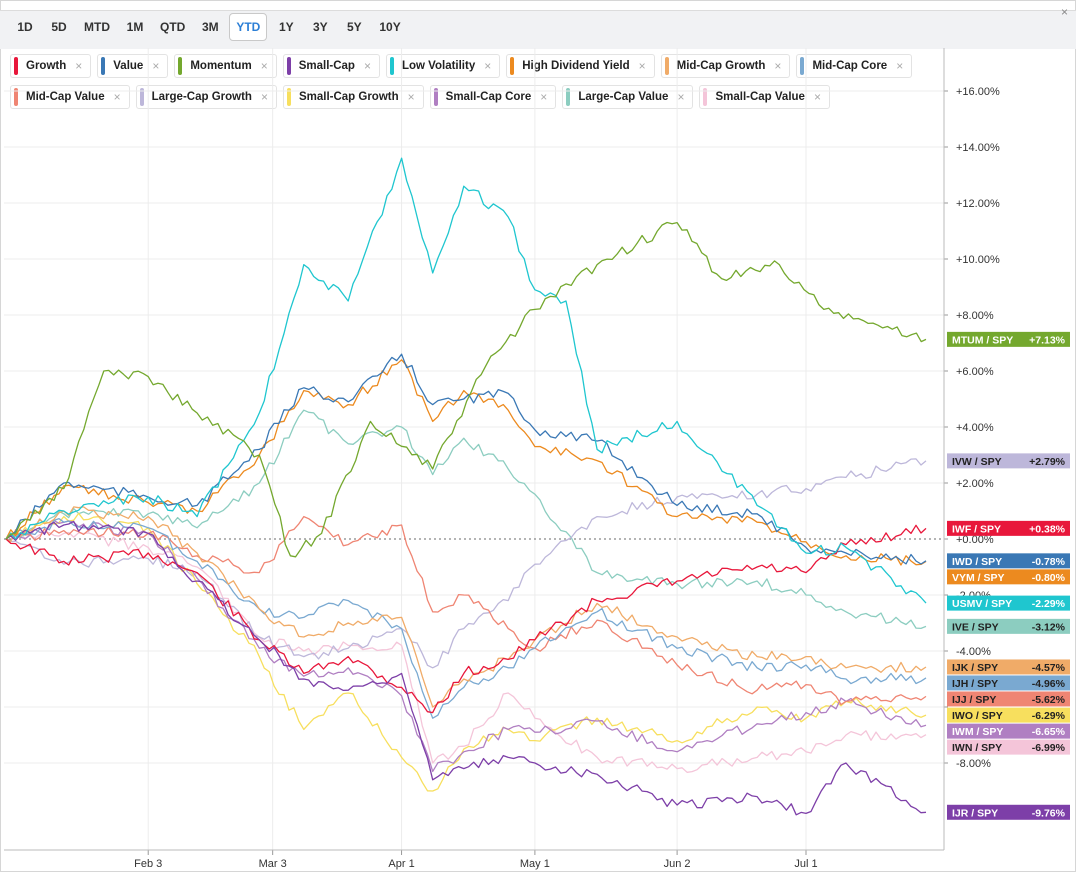  I want to click on value-tag-usmv: USMV / SPY -2.29%, so click(1008, 603).